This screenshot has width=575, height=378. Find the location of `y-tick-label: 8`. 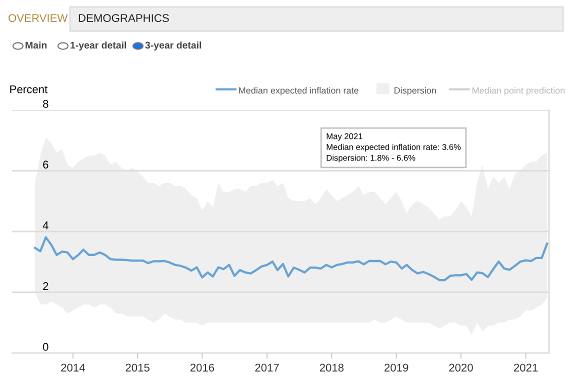

y-tick-label: 8 is located at coordinates (45, 104).